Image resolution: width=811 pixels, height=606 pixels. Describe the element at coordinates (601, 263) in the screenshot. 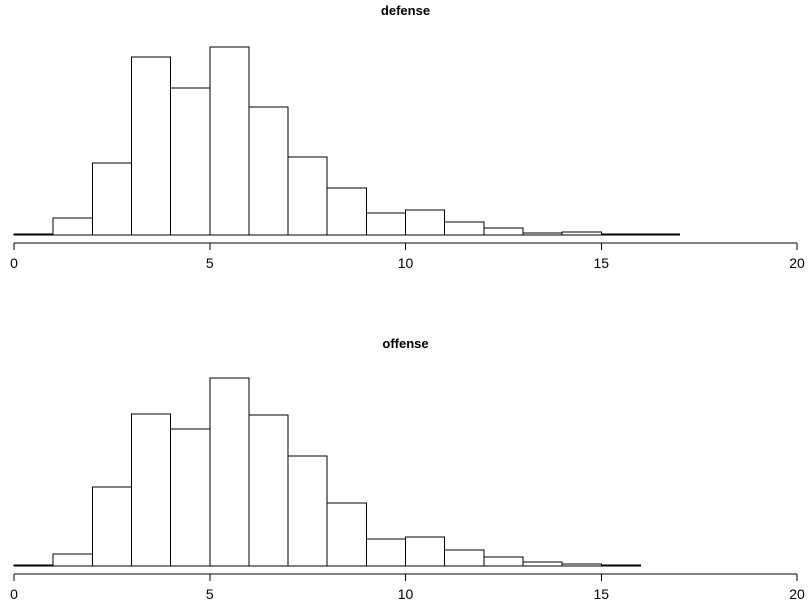

I see `x-tick-label-defense-3: 15` at that location.